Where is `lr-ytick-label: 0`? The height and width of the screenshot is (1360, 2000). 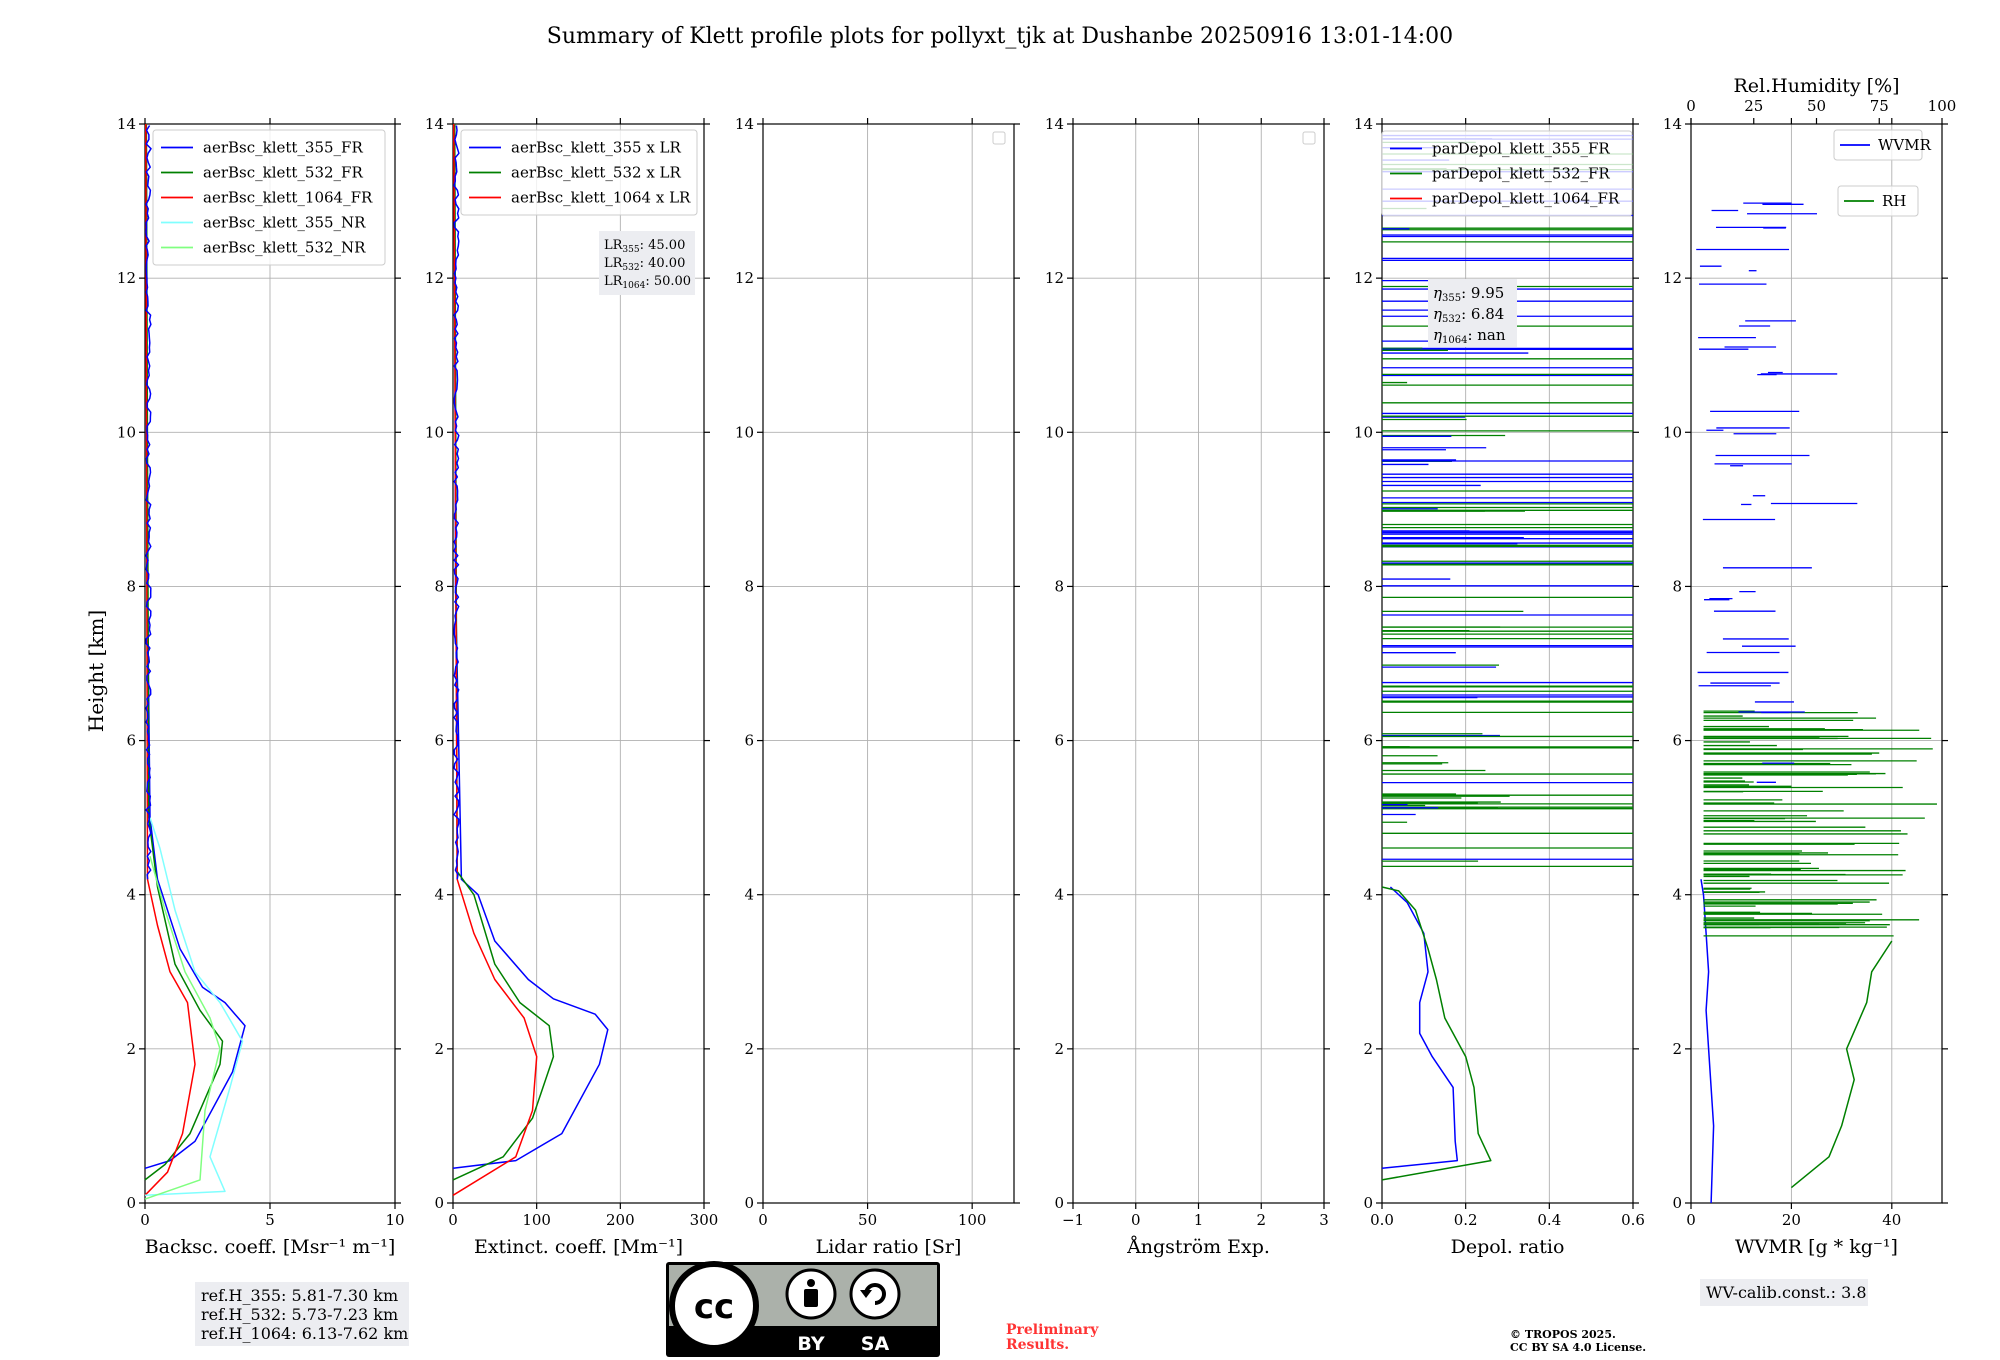 lr-ytick-label: 0 is located at coordinates (749, 1203).